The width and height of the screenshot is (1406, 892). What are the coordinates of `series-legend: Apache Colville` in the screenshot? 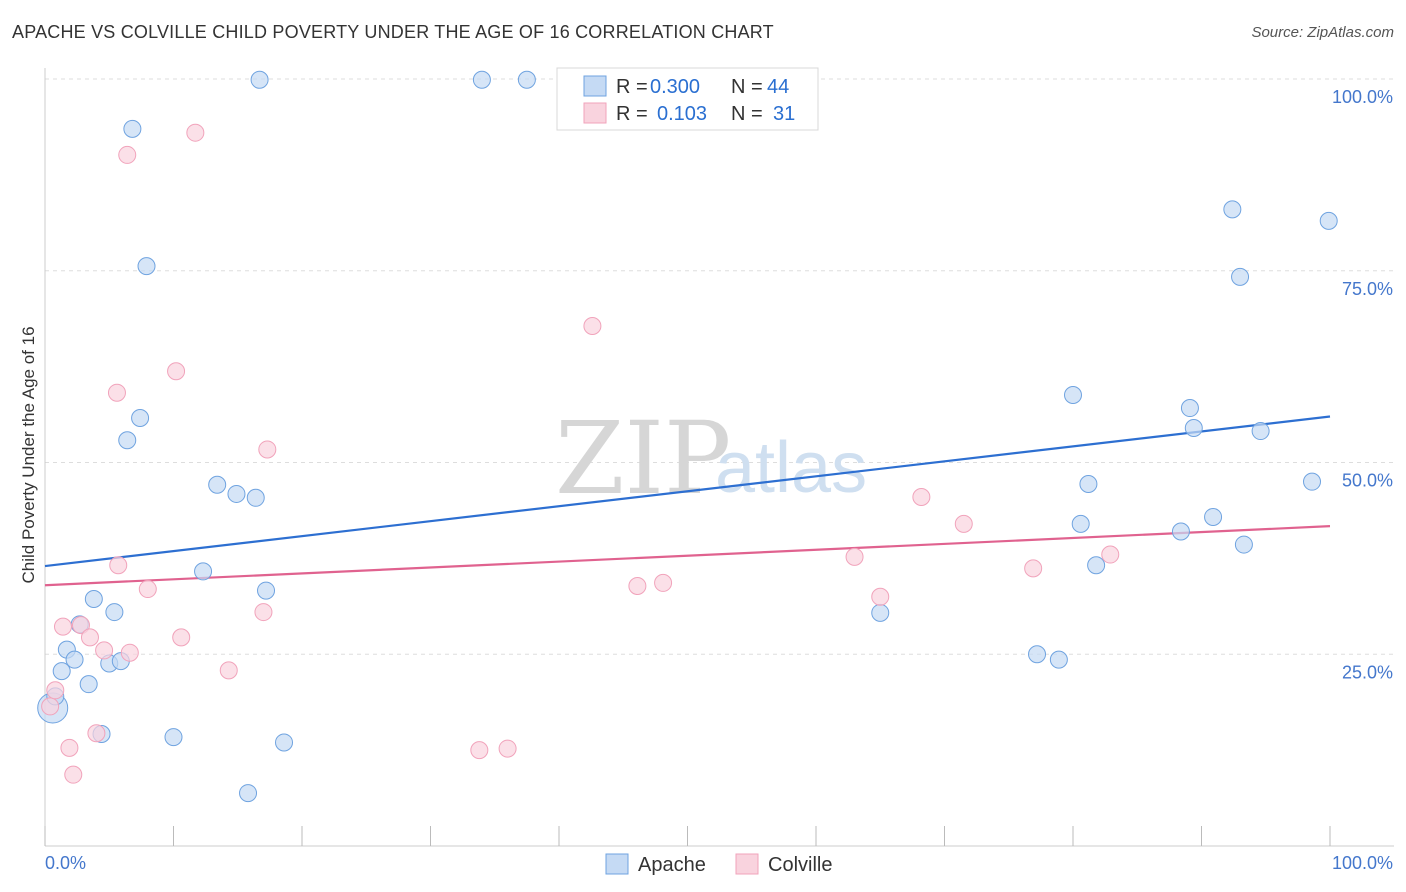 It's located at (718, 864).